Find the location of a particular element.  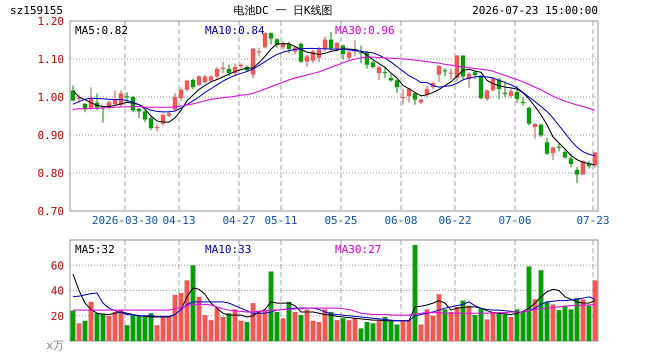

series-label: MA5:32 is located at coordinates (95, 249).